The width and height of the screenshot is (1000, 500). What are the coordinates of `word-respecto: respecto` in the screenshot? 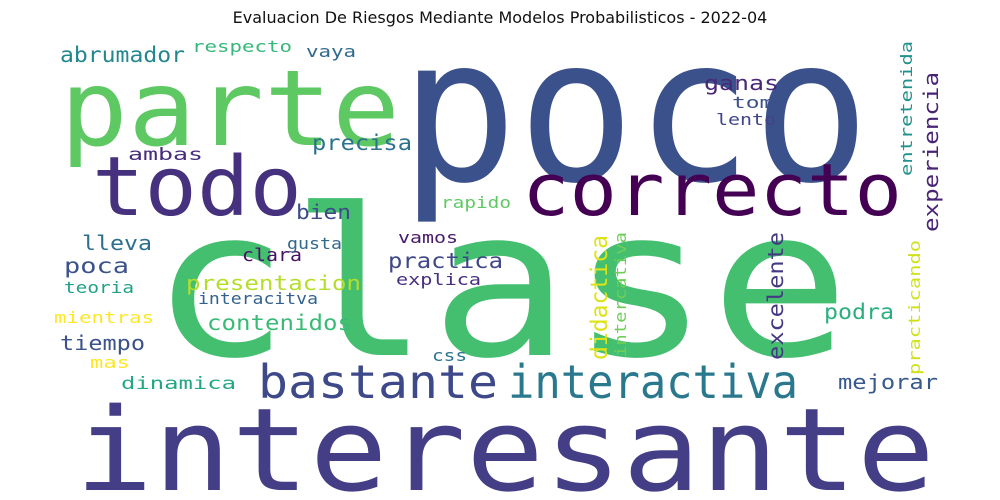 It's located at (242, 46).